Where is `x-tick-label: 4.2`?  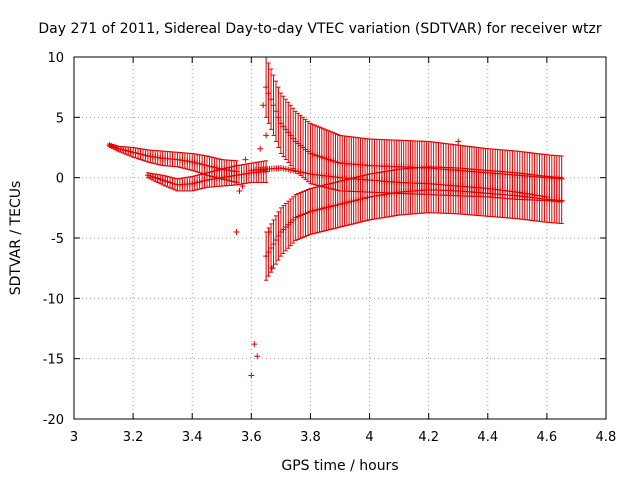
x-tick-label: 4.2 is located at coordinates (428, 437).